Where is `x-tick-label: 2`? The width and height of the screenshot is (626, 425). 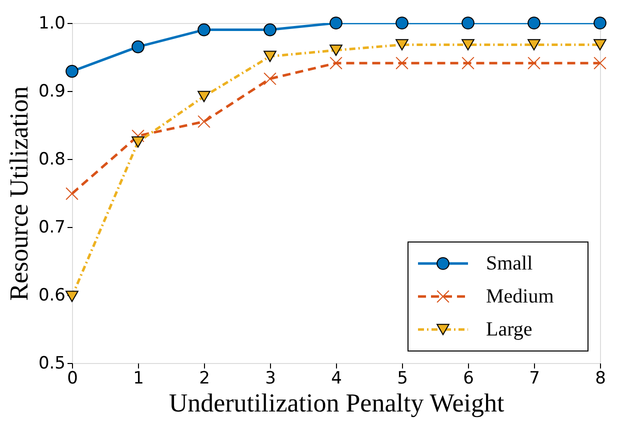 x-tick-label: 2 is located at coordinates (204, 378).